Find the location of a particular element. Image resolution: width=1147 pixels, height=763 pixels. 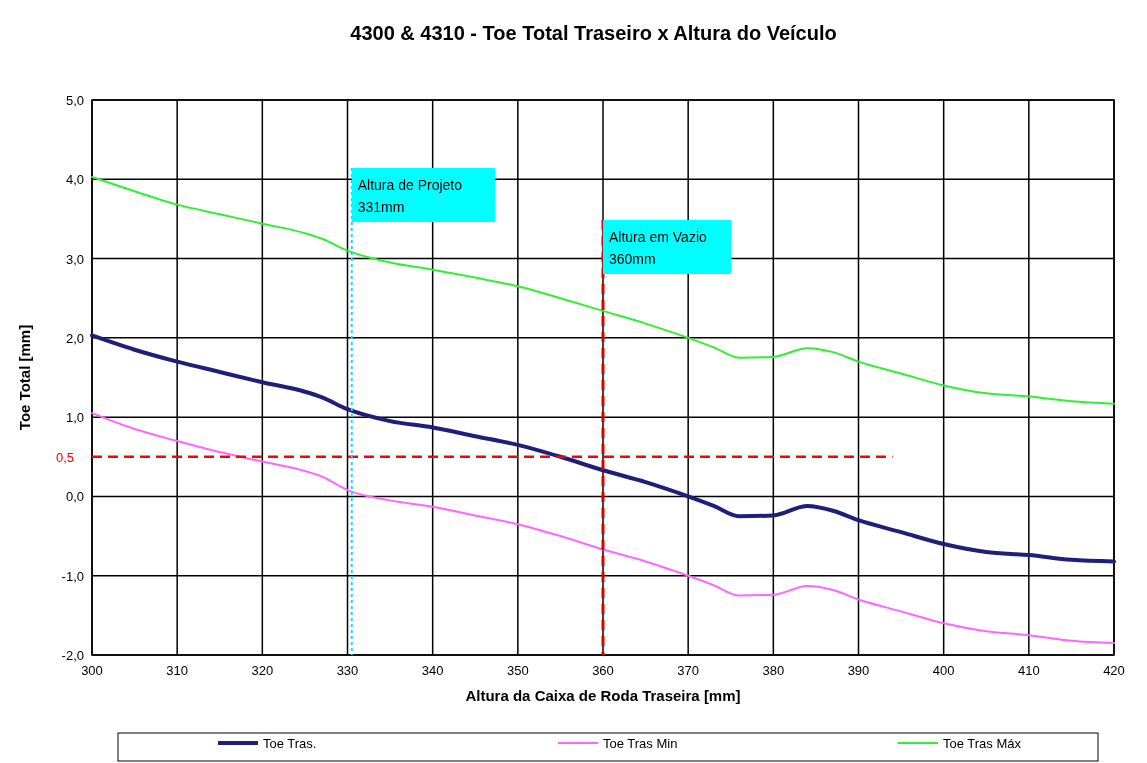

ref-line-label: Altura em Vazio 360mm is located at coordinates (658, 248).